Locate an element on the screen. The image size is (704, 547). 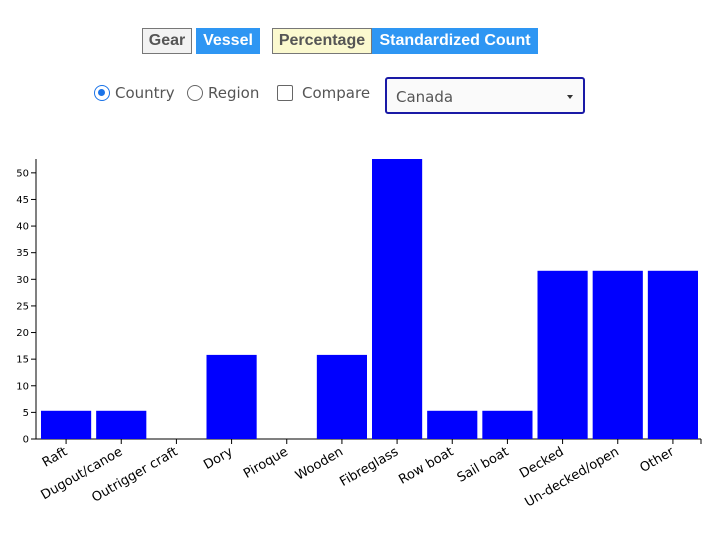
y-tick-label: 35 is located at coordinates (22, 253).